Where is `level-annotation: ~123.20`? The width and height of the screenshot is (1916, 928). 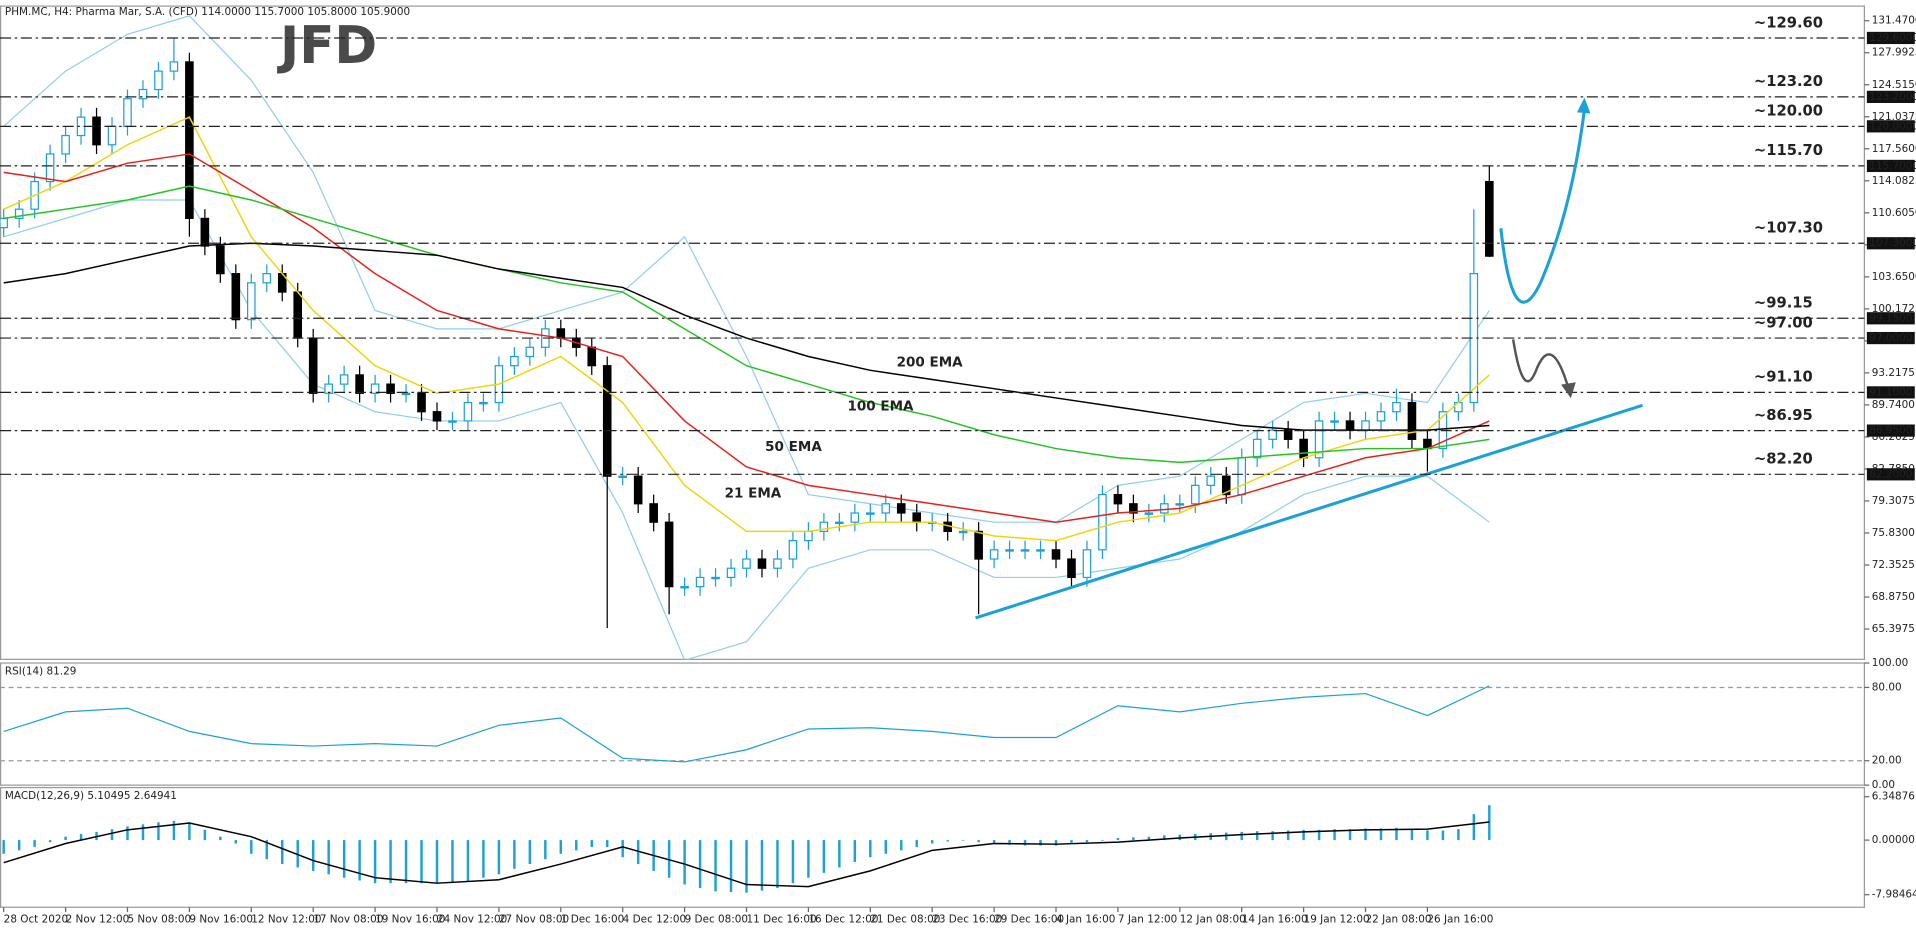 level-annotation: ~123.20 is located at coordinates (1788, 81).